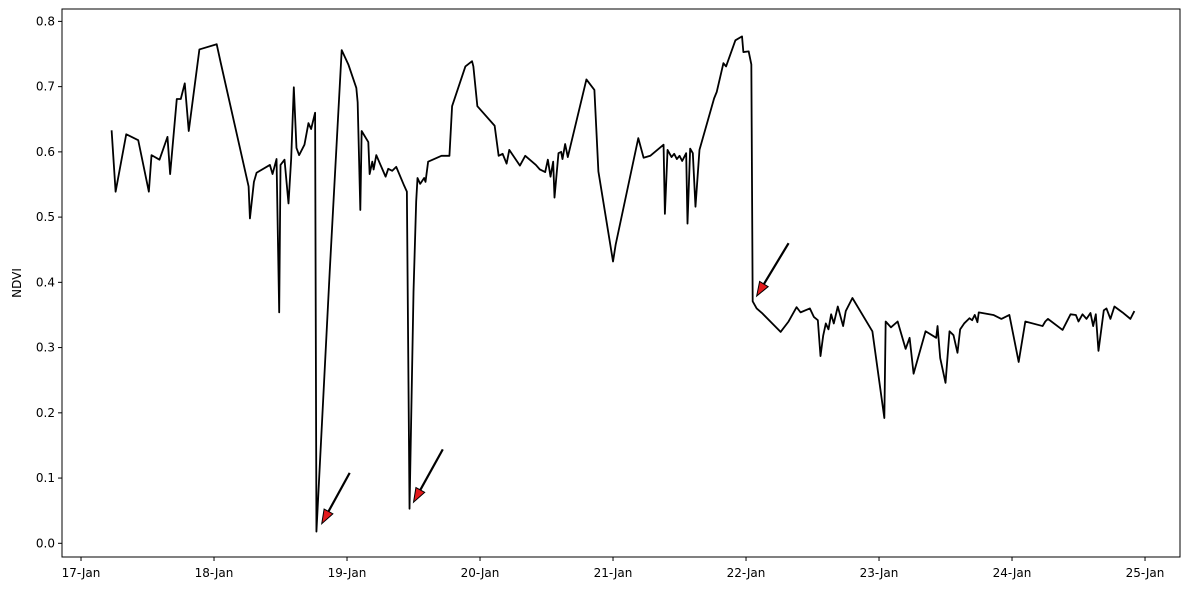 Image resolution: width=1189 pixels, height=590 pixels. I want to click on y-tick-label: 0.2, so click(45, 413).